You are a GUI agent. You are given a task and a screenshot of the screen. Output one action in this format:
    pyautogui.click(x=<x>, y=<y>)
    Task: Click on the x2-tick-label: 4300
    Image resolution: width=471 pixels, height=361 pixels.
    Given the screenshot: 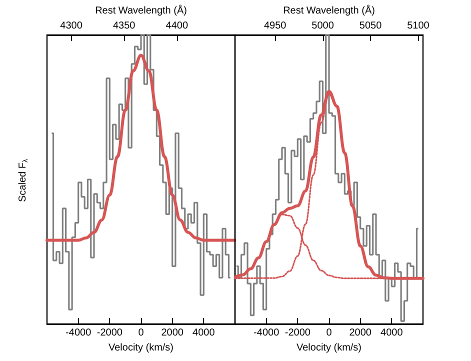 What is the action you would take?
    pyautogui.click(x=71, y=26)
    